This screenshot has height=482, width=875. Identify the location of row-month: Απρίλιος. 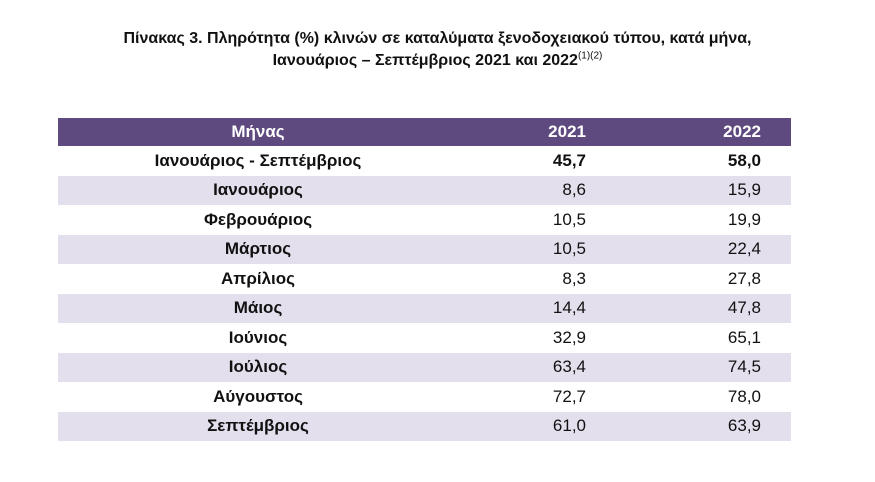
(258, 278).